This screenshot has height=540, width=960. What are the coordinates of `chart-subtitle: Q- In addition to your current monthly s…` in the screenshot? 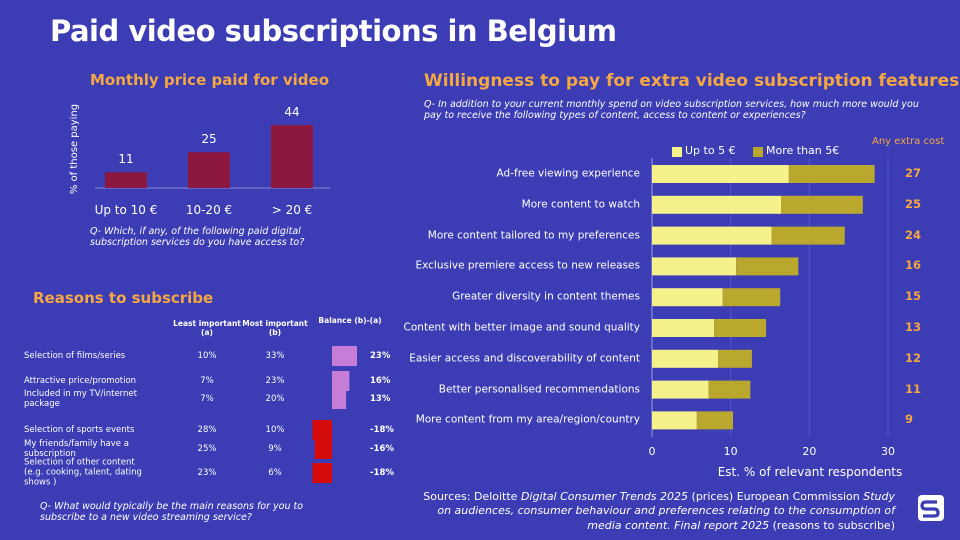 It's located at (671, 110).